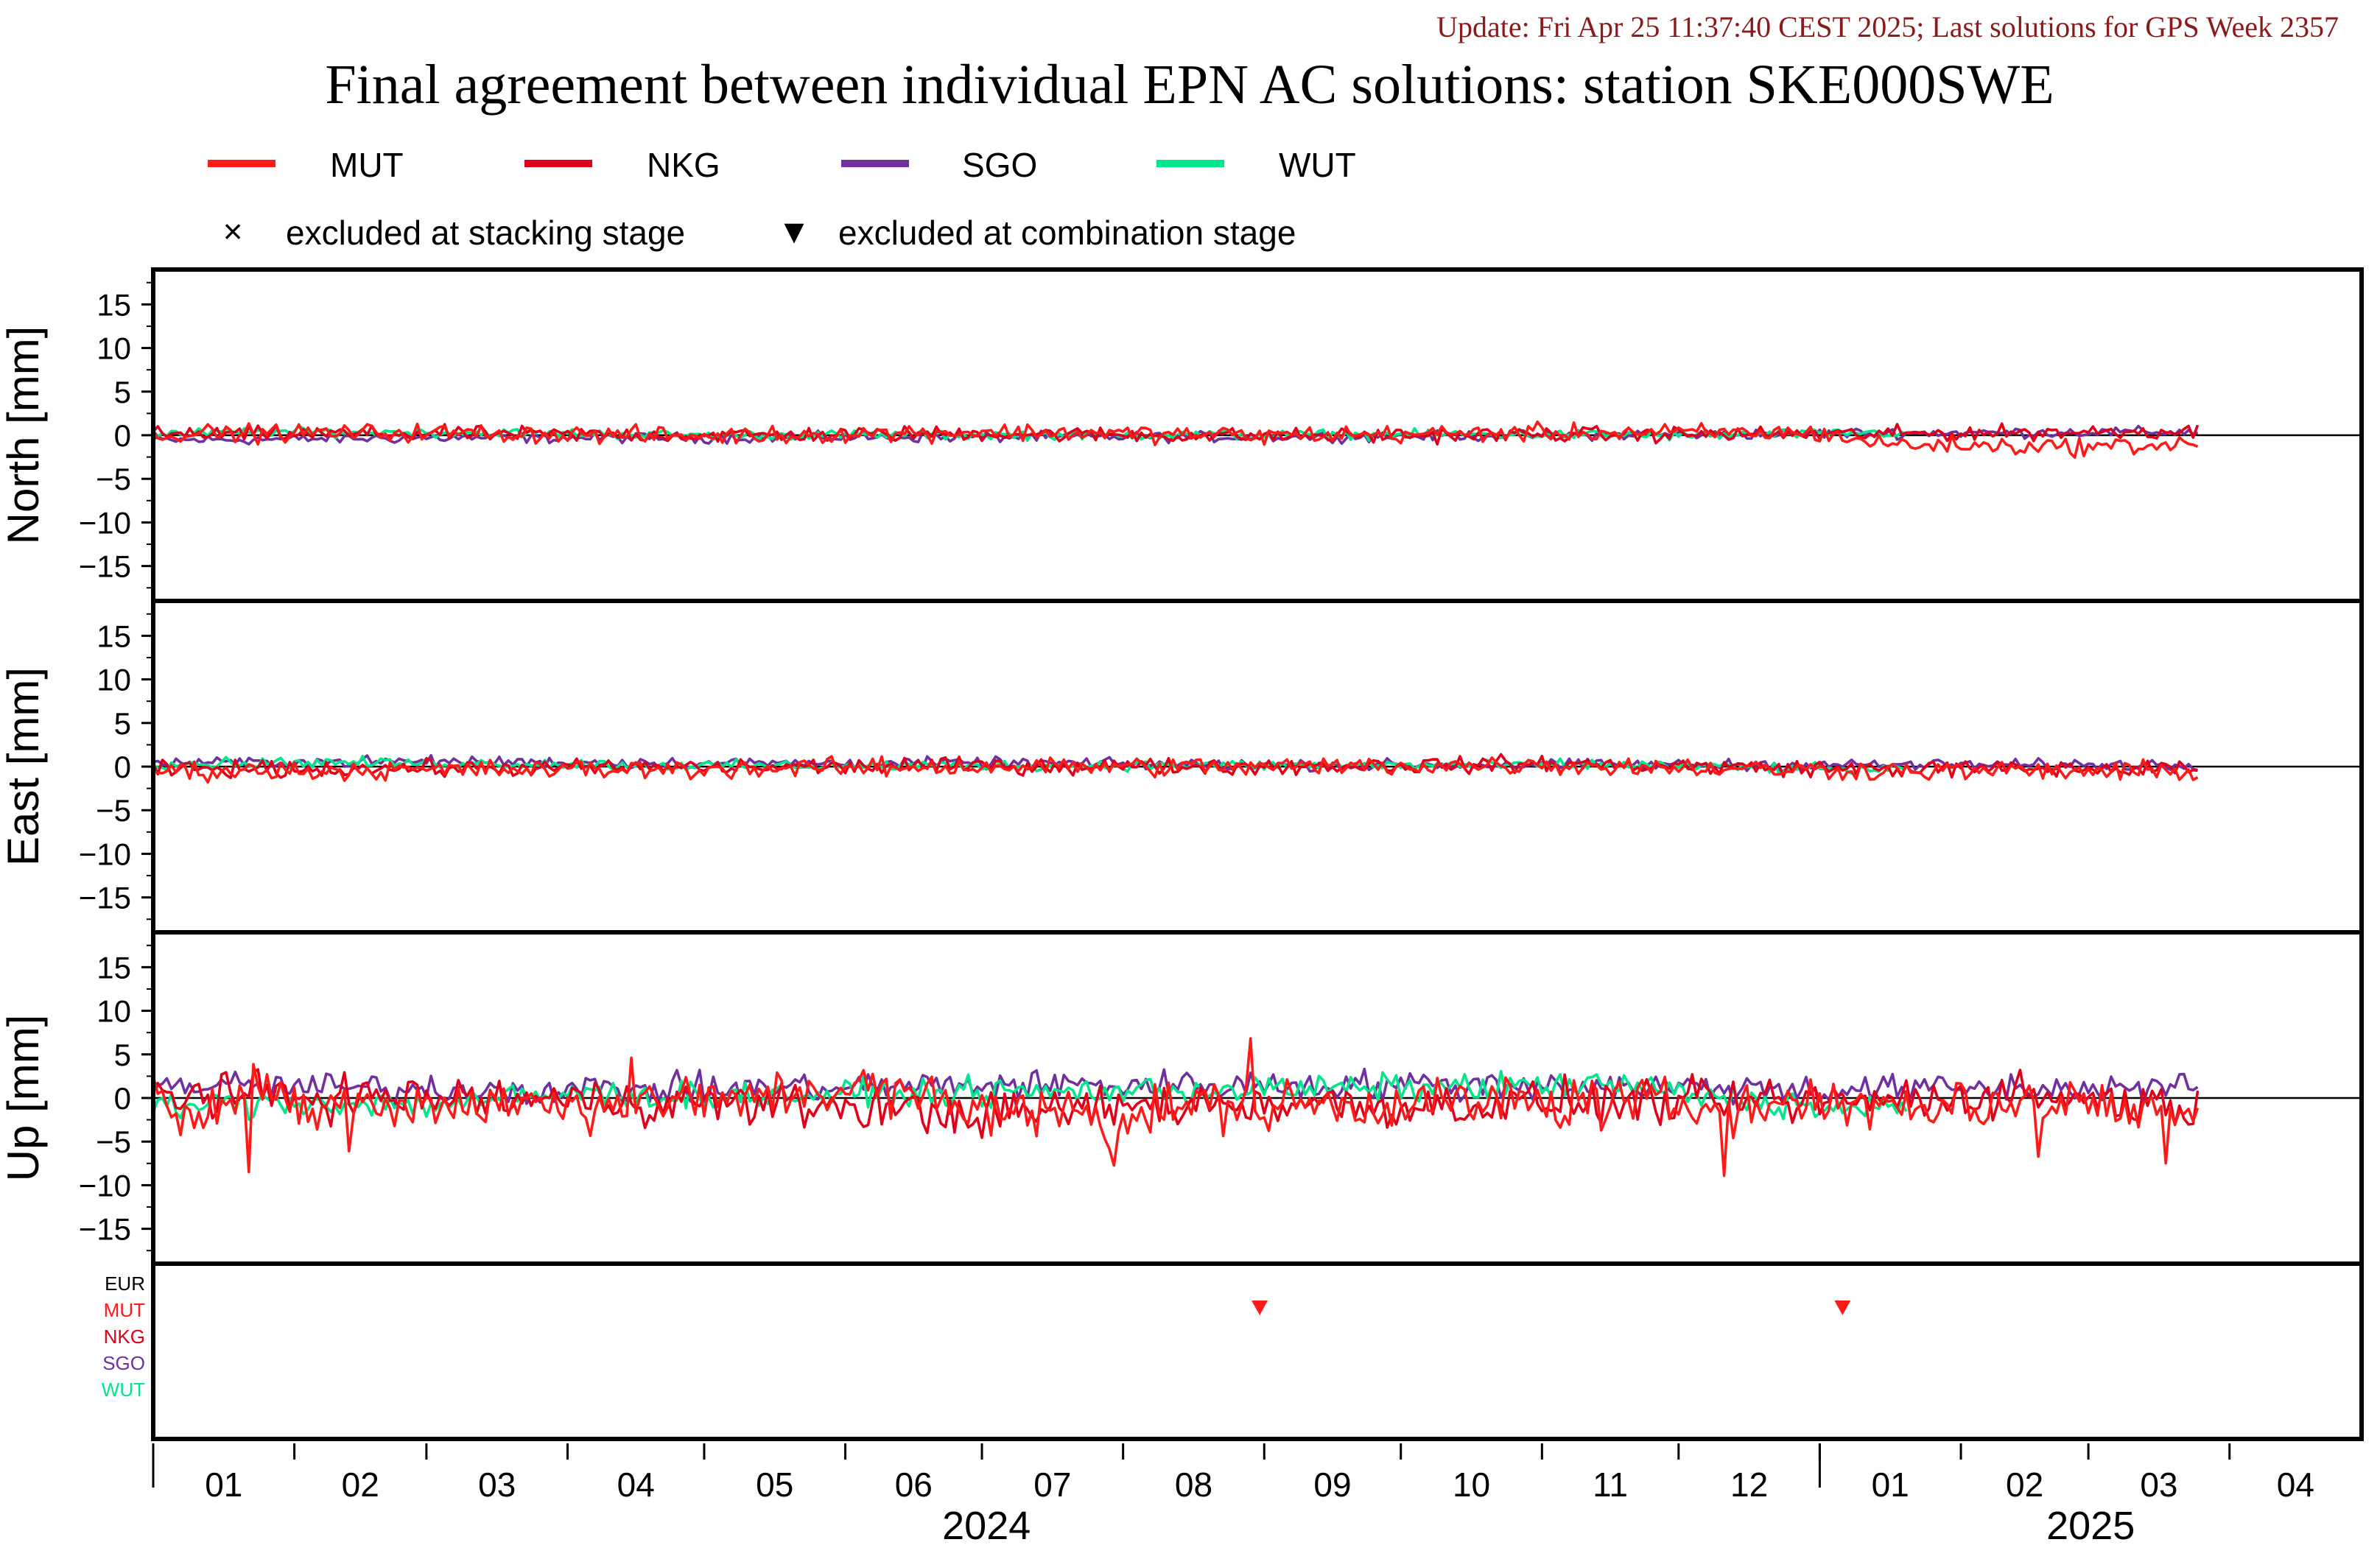 This screenshot has width=2380, height=1545. What do you see at coordinates (622, 165) in the screenshot?
I see `legend-item-nkg: NKG` at bounding box center [622, 165].